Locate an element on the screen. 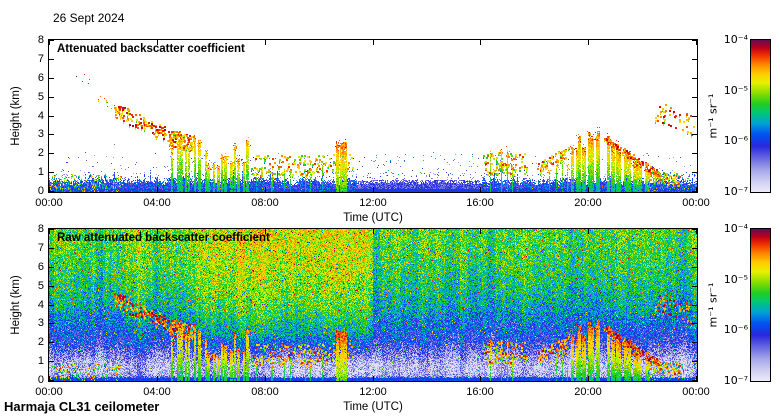 The height and width of the screenshot is (420, 780). x-axis-label-bottom: Time (UTC) is located at coordinates (373, 407).